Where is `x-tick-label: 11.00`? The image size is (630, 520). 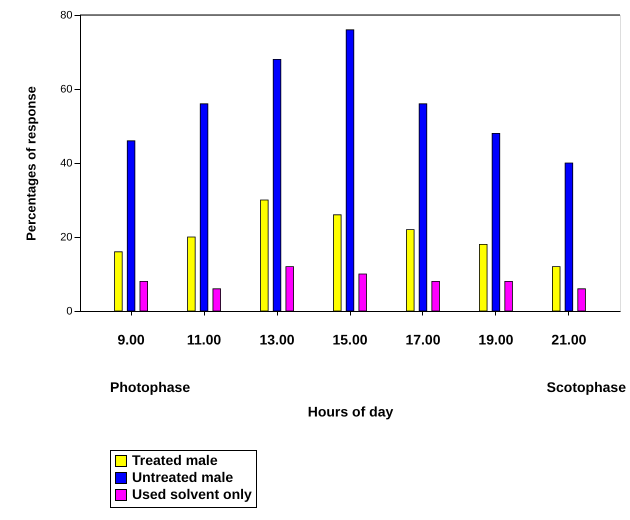 x-tick-label: 11.00 is located at coordinates (204, 340).